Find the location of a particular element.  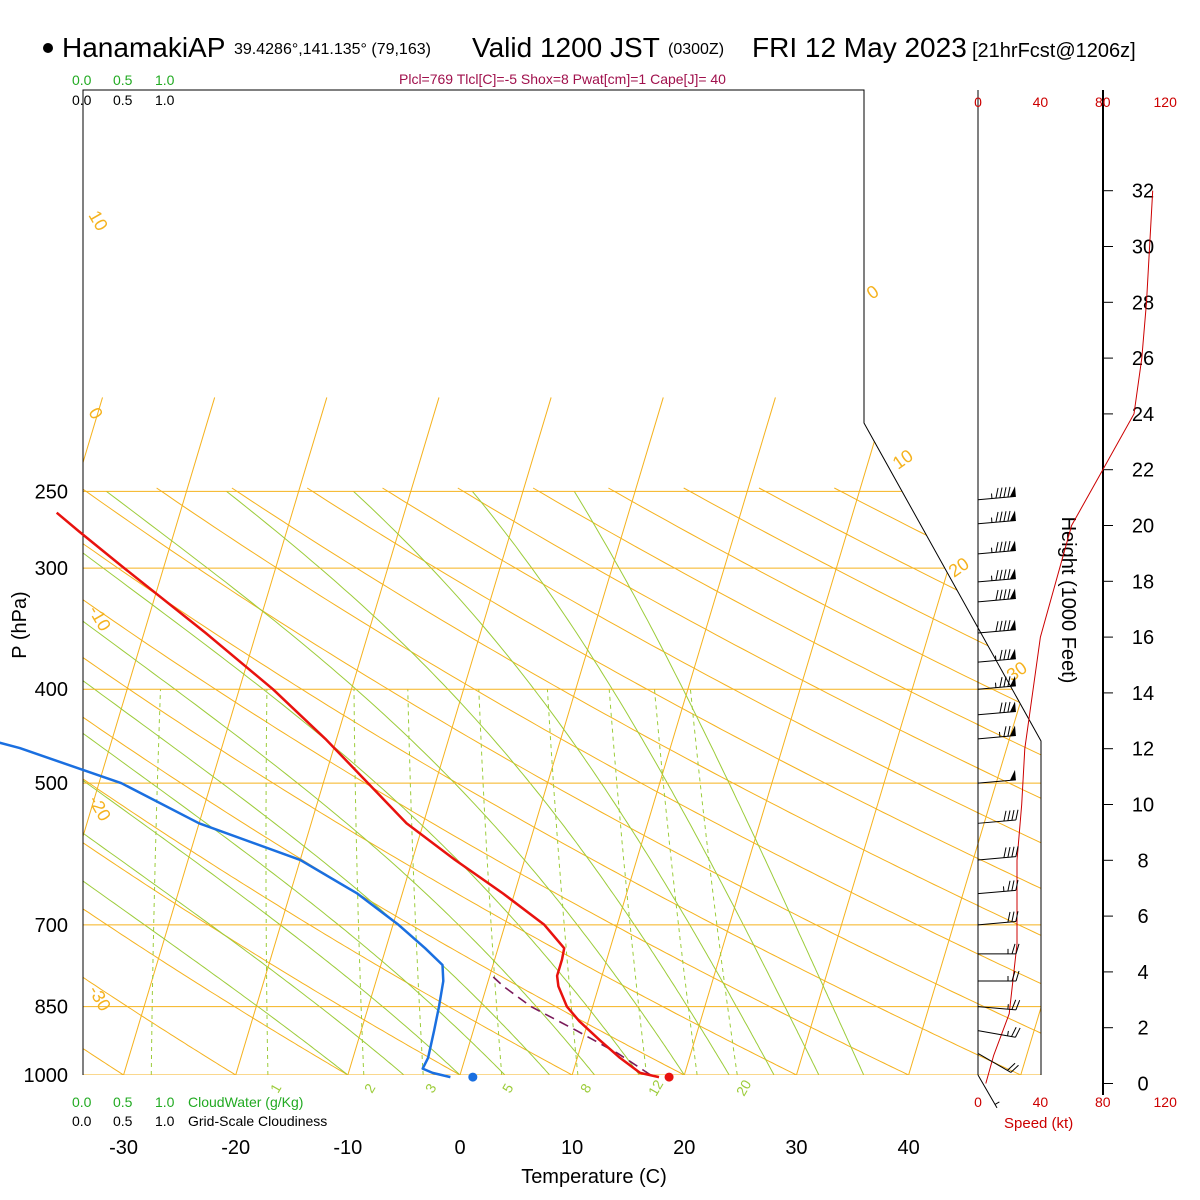

temperature-tick-label: 20 is located at coordinates (684, 1148).